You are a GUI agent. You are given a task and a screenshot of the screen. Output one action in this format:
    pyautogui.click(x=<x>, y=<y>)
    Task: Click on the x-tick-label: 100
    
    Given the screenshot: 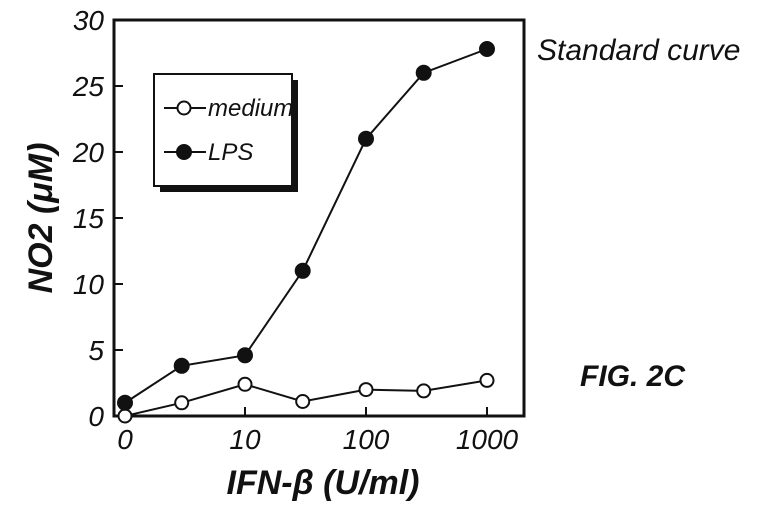 What is the action you would take?
    pyautogui.click(x=366, y=439)
    